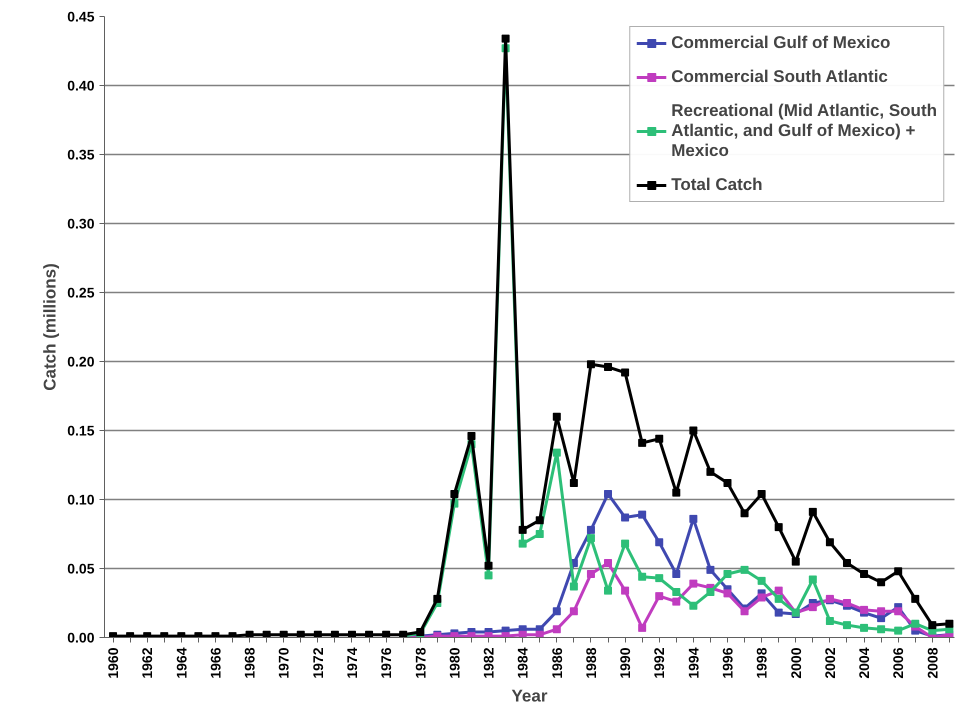 This screenshot has height=708, width=956. Describe the element at coordinates (727, 663) in the screenshot. I see `x-tick-label: 1996` at that location.